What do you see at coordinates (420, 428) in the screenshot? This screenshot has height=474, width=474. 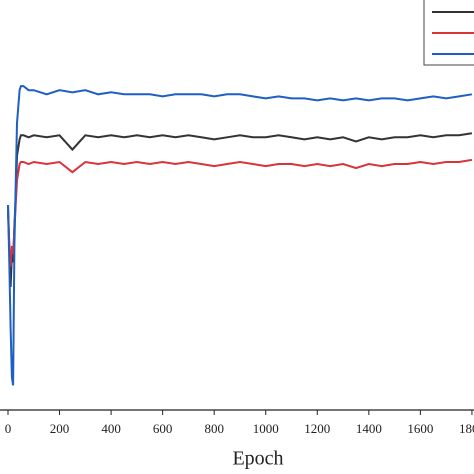 I see `x-tick-label: 1600` at bounding box center [420, 428].